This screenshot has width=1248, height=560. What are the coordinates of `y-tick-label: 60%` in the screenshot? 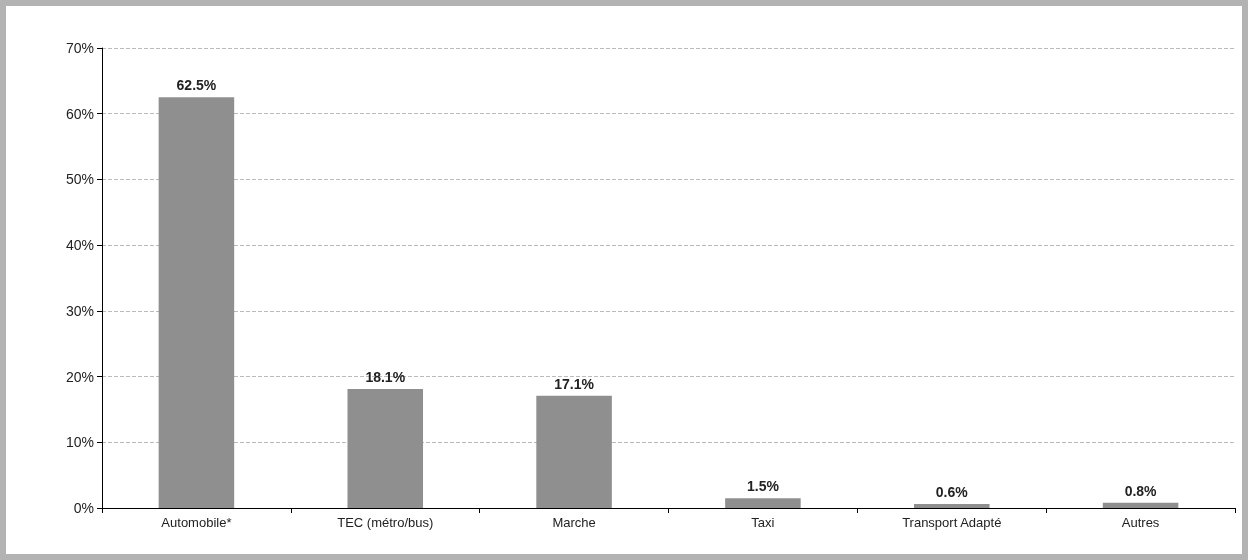 It's located at (79, 113).